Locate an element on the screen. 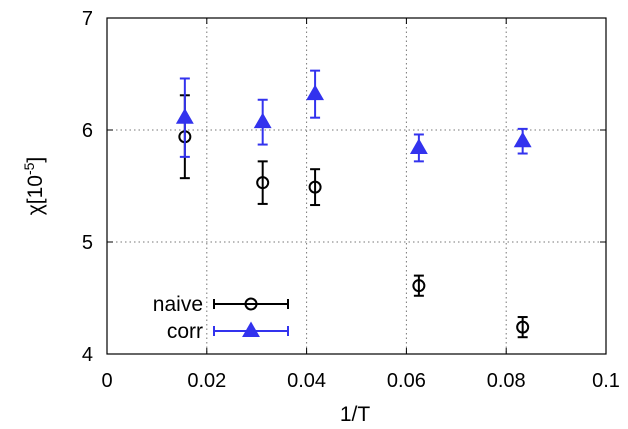 The height and width of the screenshot is (429, 628). legend: naive corr is located at coordinates (221, 318).